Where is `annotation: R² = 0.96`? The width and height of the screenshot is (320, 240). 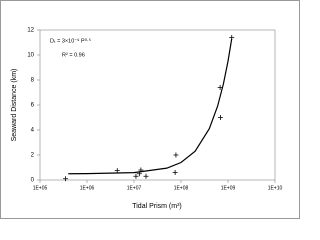 annotation: R² = 0.96 is located at coordinates (73, 55).